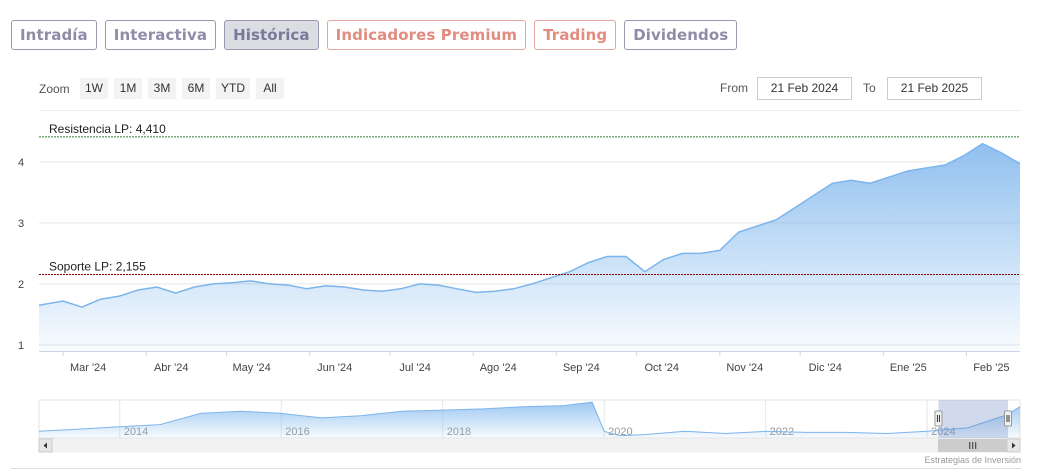 The width and height of the screenshot is (1039, 476). I want to click on x-tick-label: Oct '24, so click(661, 368).